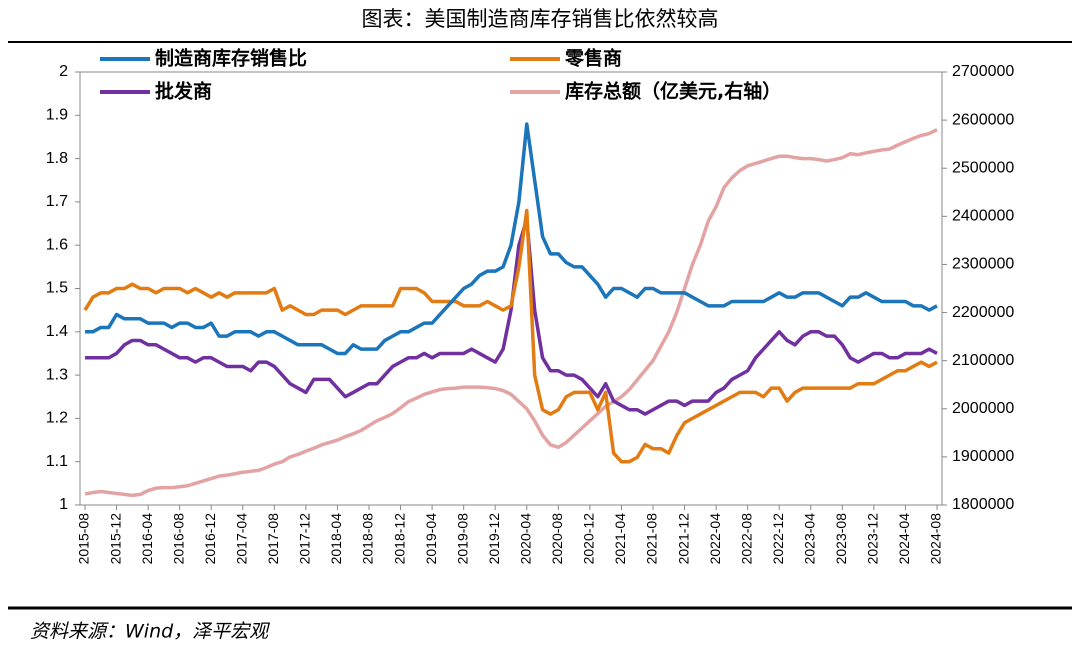 The image size is (1080, 650). Describe the element at coordinates (620, 539) in the screenshot. I see `x-tick-label: 2021-04` at that location.